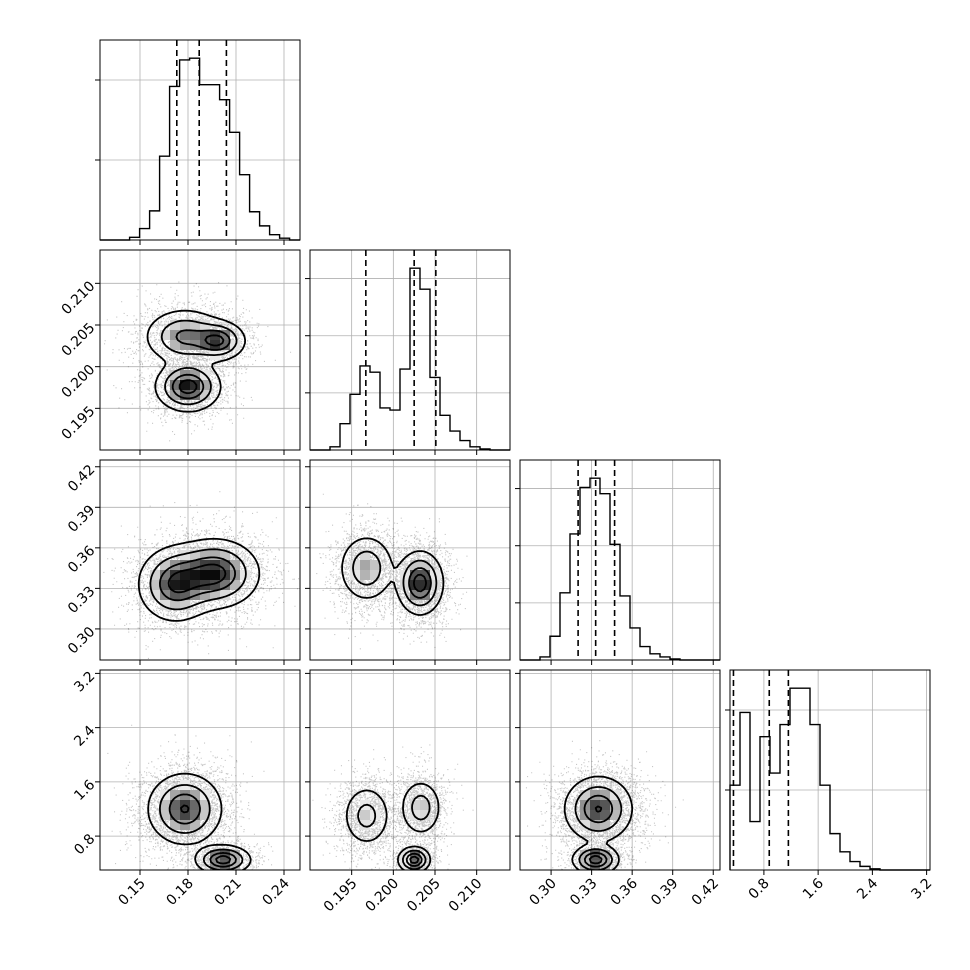 Image resolution: width=970 pixels, height=970 pixels. I want to click on x-tick-label: 0.200, so click(382, 896).